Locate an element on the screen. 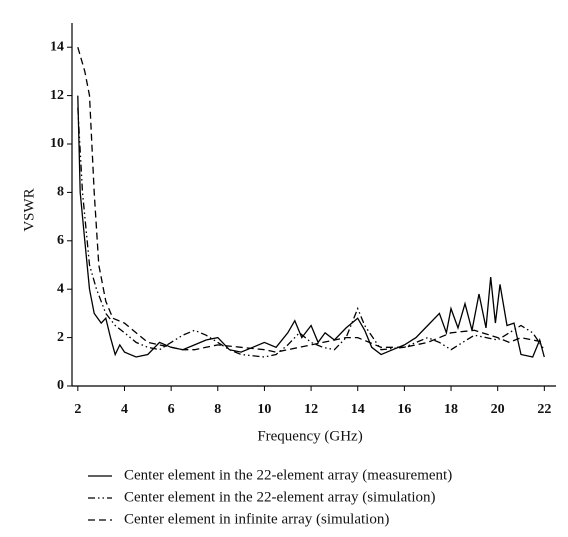  y-tick-label: 8 is located at coordinates (60, 192).